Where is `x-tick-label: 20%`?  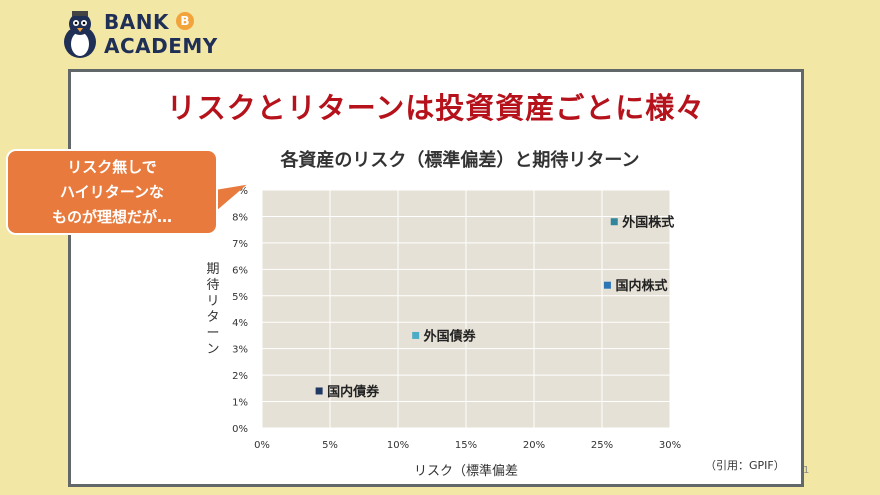 x-tick-label: 20% is located at coordinates (534, 445).